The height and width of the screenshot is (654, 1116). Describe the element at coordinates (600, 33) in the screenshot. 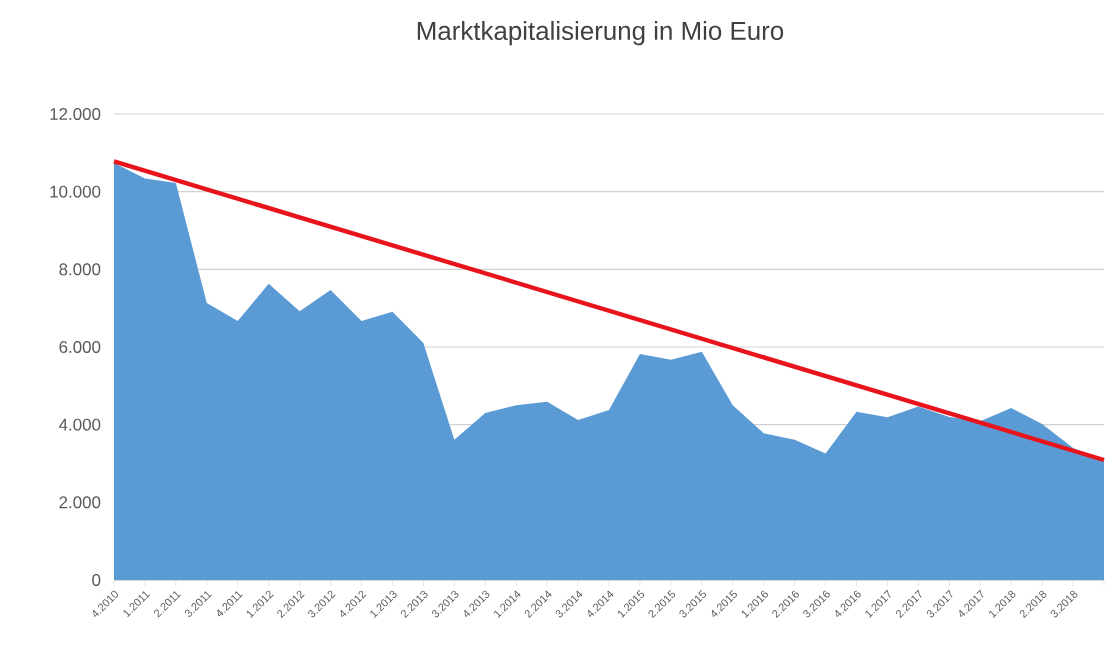

I see `chart-title: Marktkapitalisierung in Mio Euro` at that location.